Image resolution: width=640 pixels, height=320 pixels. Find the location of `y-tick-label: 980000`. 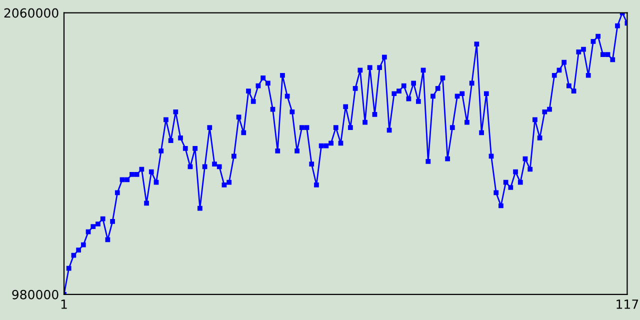

y-tick-label: 980000 is located at coordinates (35, 295).